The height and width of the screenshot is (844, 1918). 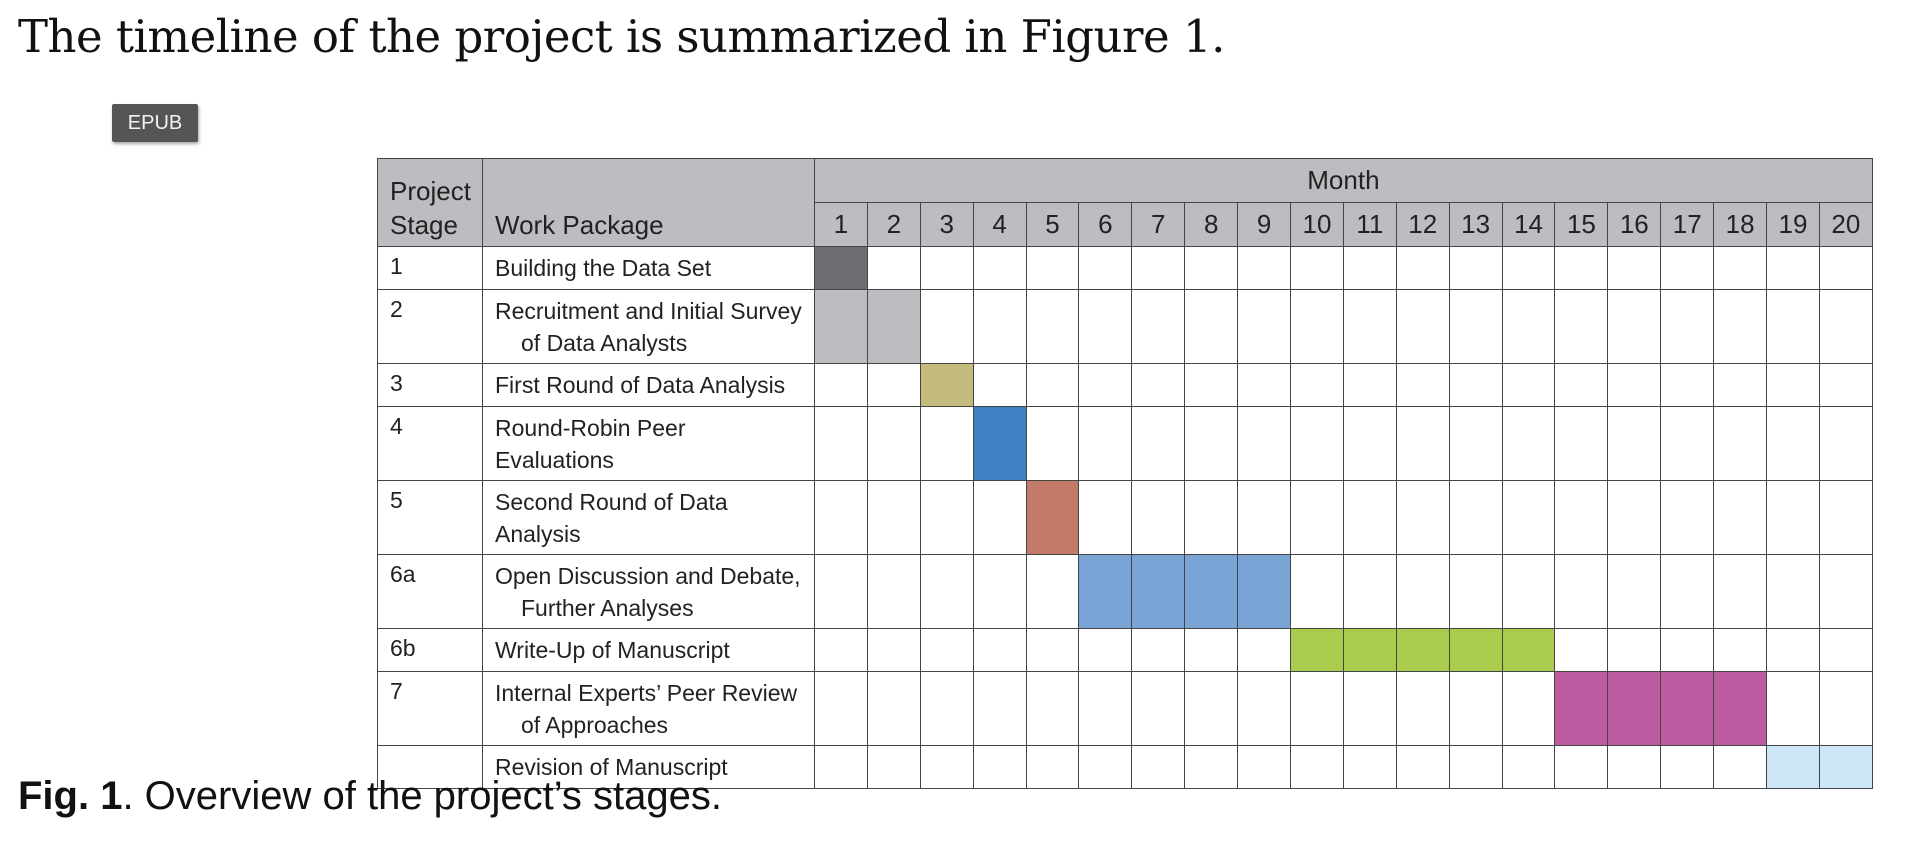 I want to click on stage-cell, so click(x=430, y=767).